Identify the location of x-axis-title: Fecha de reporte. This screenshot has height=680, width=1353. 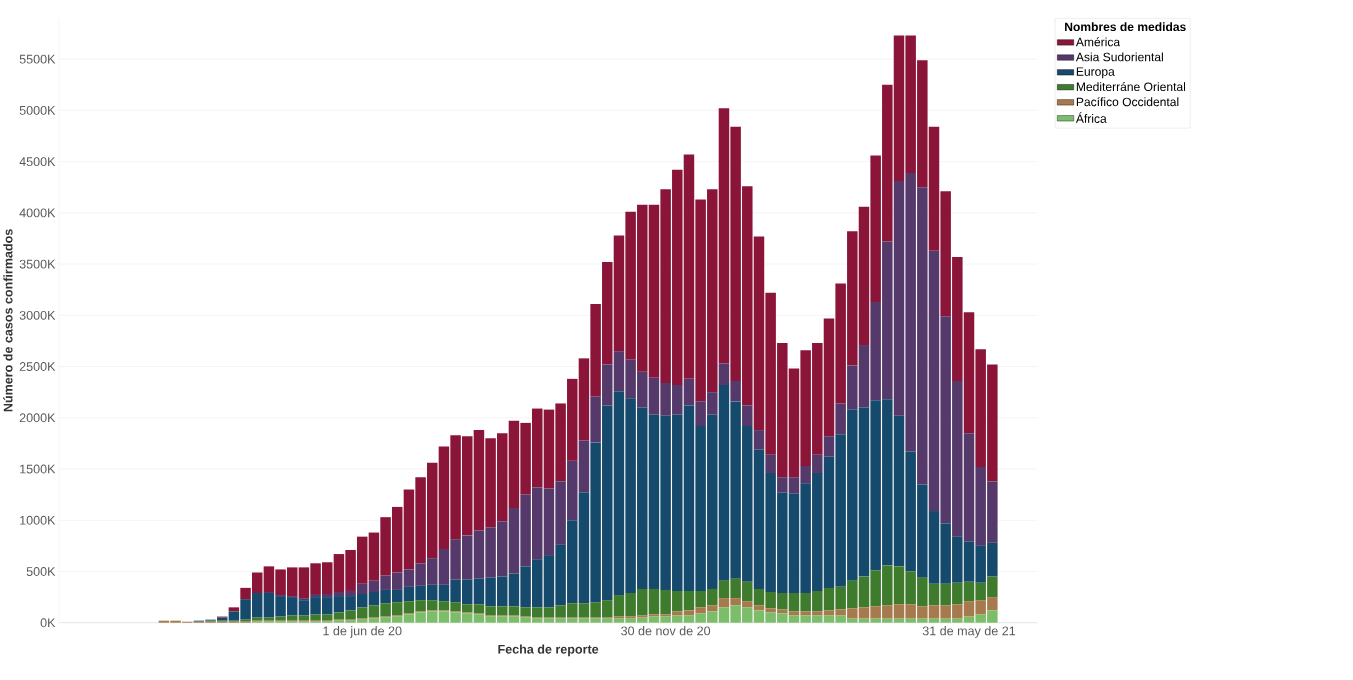
(548, 650).